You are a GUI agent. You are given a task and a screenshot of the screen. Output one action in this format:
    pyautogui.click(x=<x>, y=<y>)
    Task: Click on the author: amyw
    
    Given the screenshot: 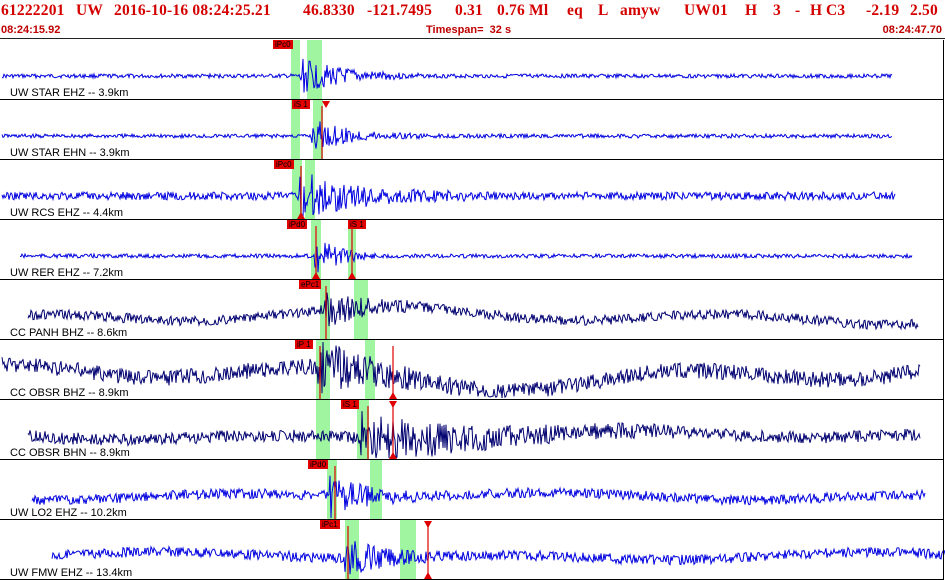 What is the action you would take?
    pyautogui.click(x=640, y=10)
    